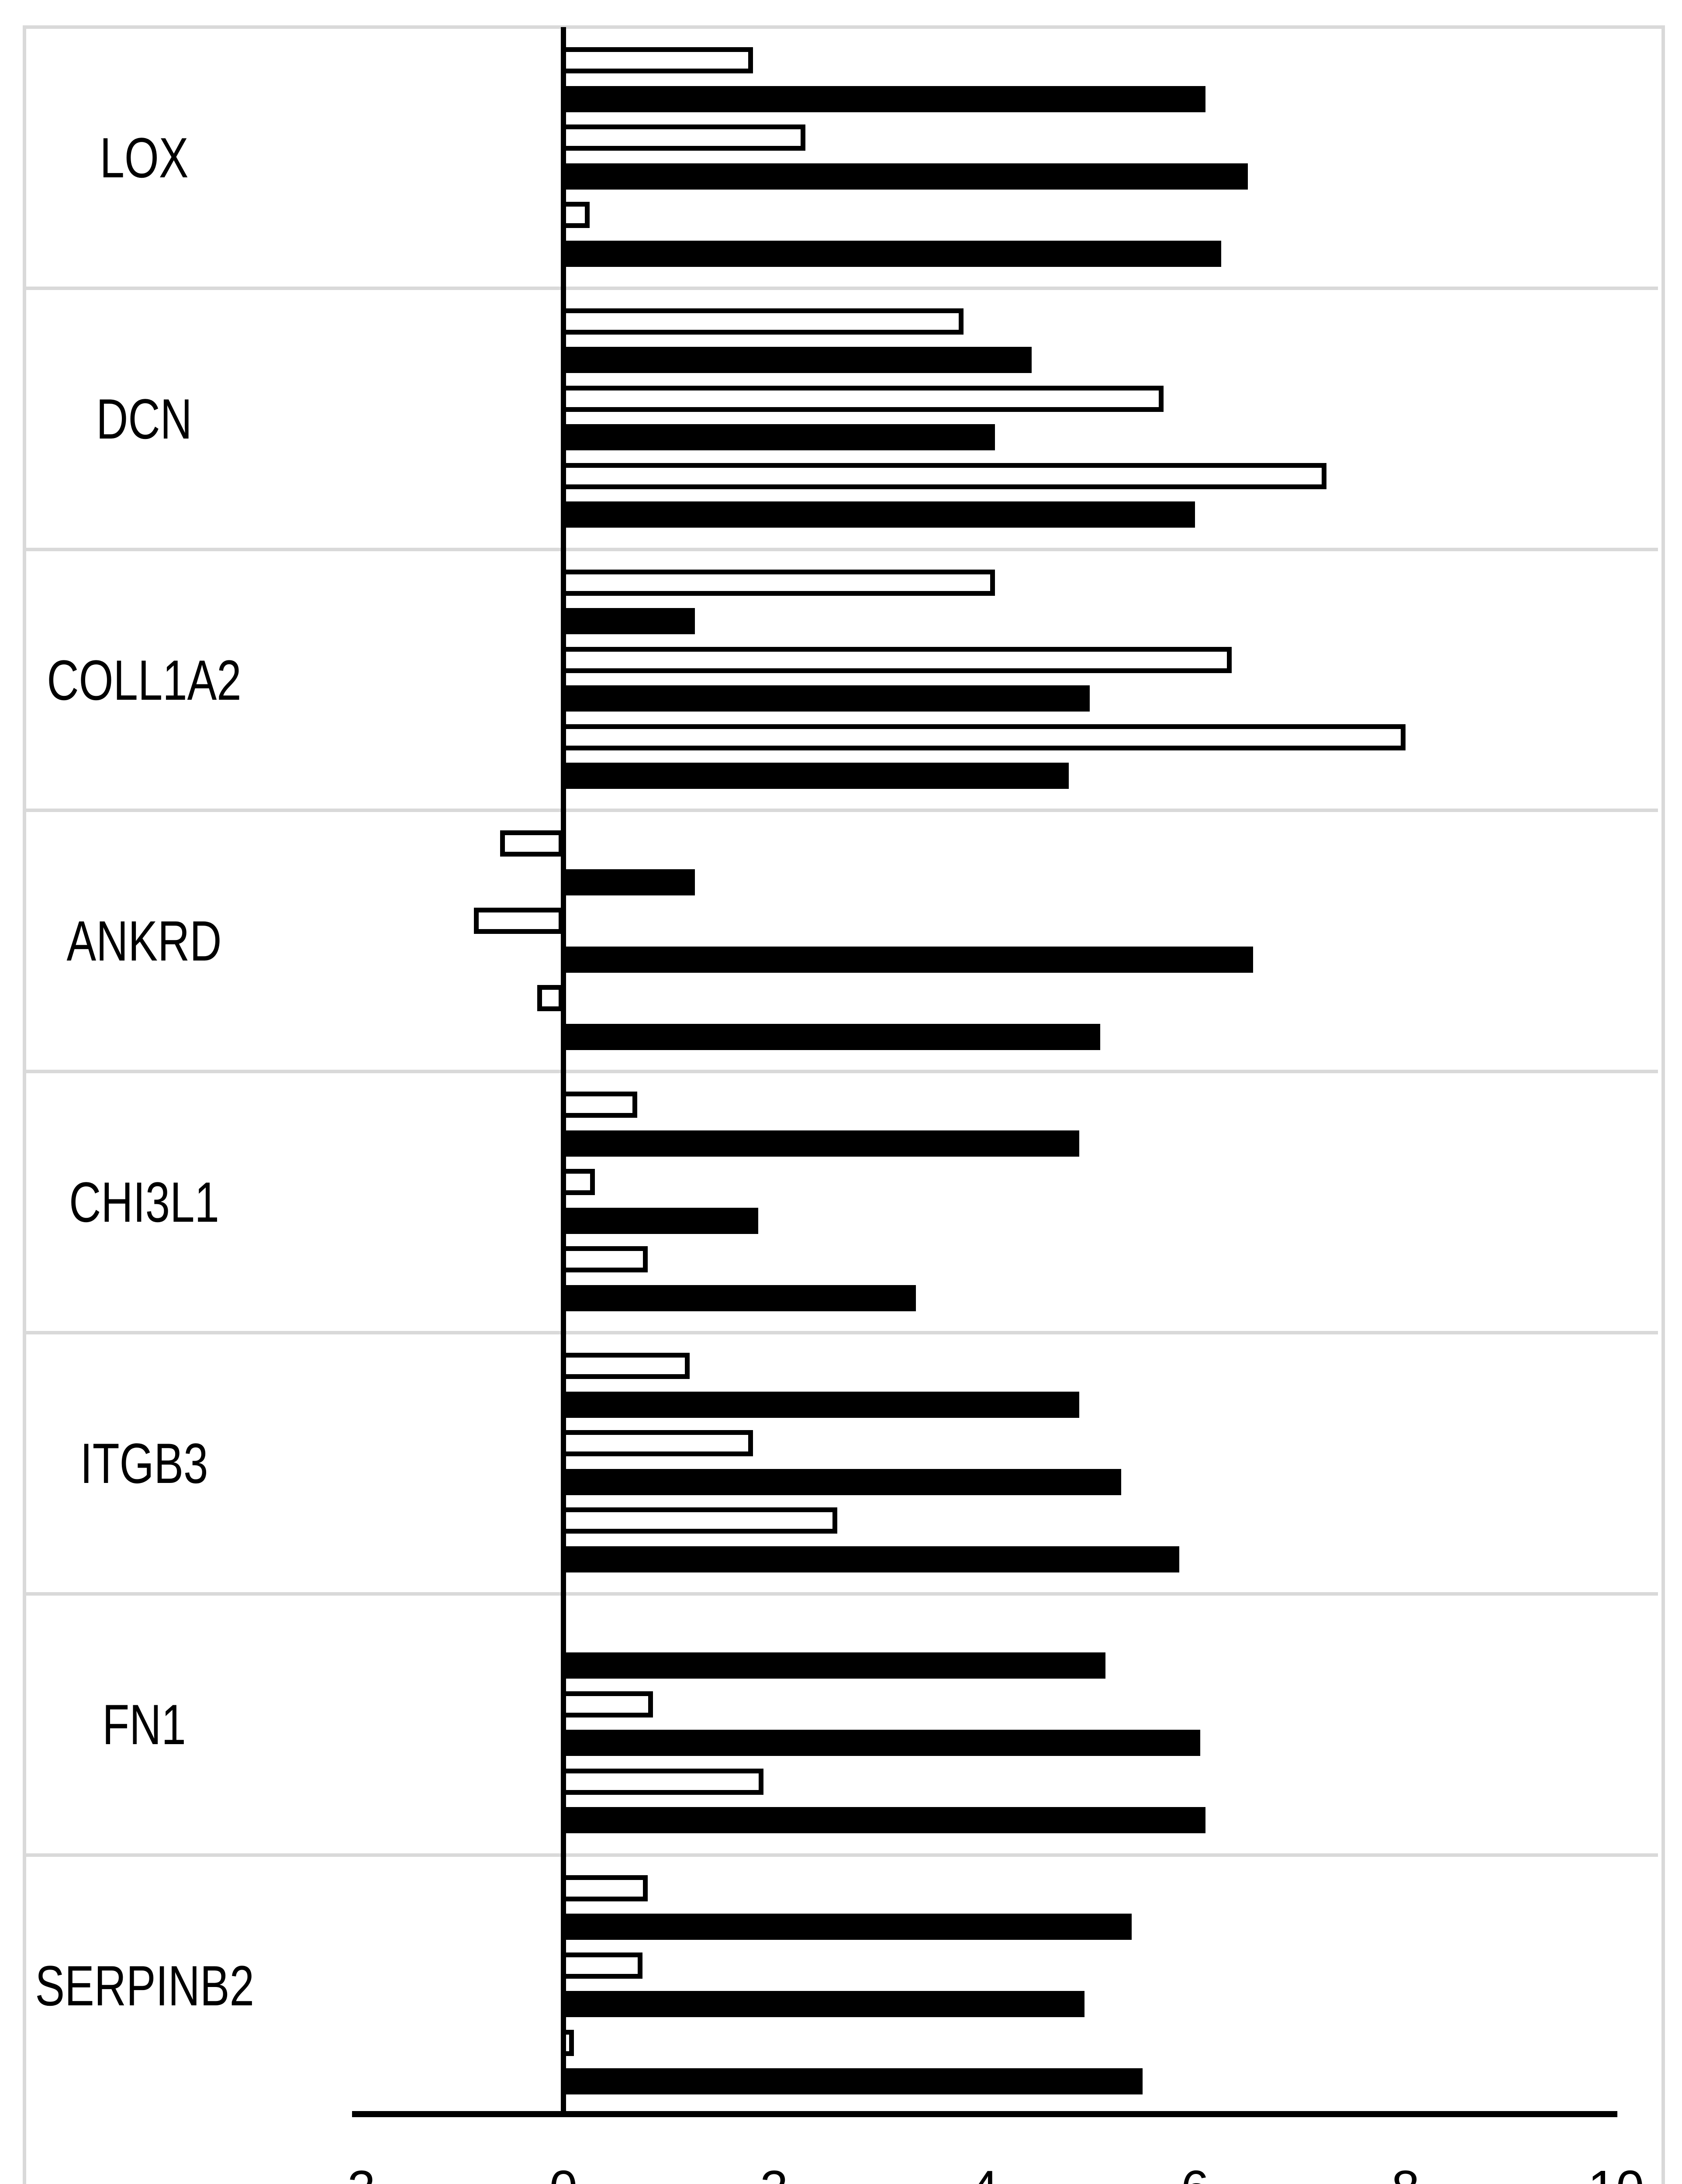 The width and height of the screenshot is (1682, 2184). Describe the element at coordinates (144, 419) in the screenshot. I see `category-label: DCN` at that location.